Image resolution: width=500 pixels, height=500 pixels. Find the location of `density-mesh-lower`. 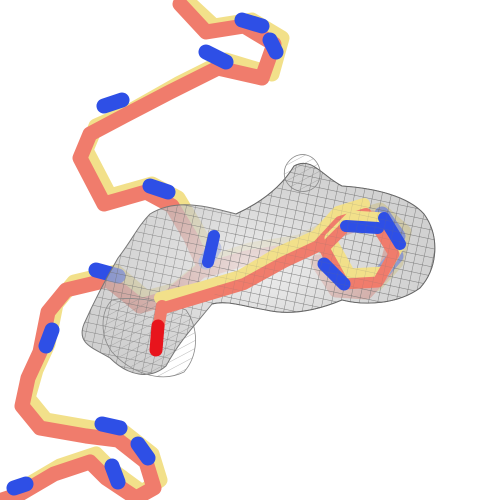

density-mesh-lower is located at coordinates (149, 338).